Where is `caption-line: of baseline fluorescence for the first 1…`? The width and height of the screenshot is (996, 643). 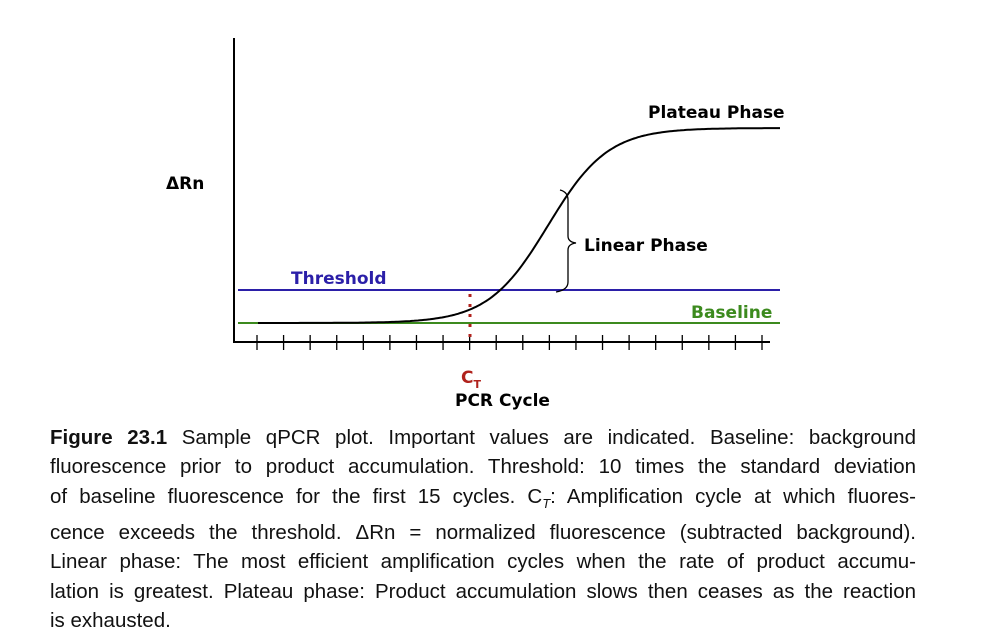
caption-line: of baseline fluorescence for the first 1… is located at coordinates (483, 497).